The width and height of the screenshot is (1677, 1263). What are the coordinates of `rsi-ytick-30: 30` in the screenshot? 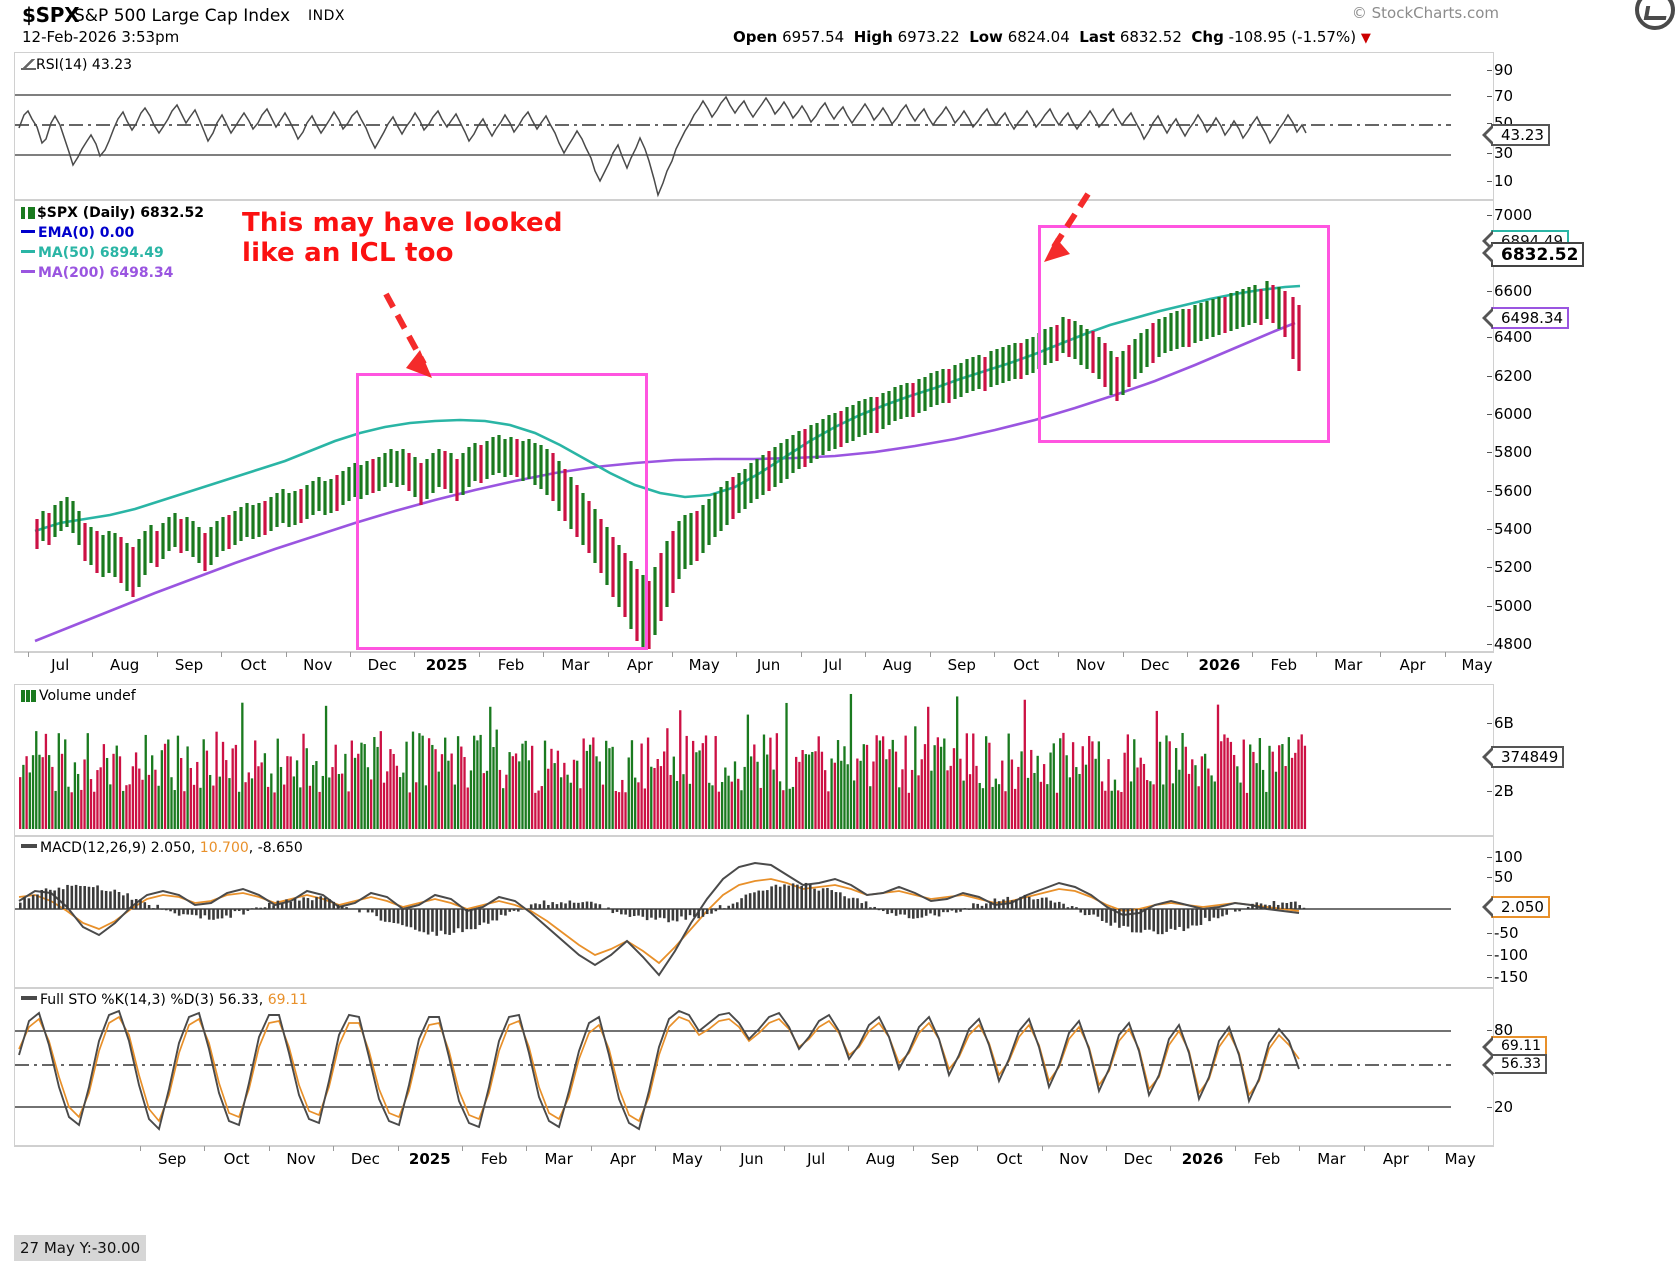 It's located at (1500, 153).